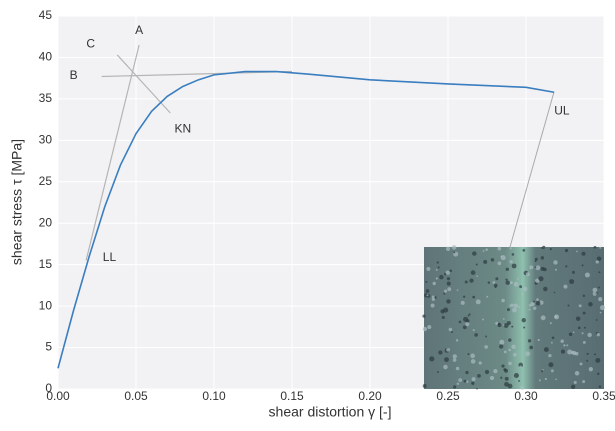 This screenshot has width=615, height=431. Describe the element at coordinates (182, 129) in the screenshot. I see `annotation: KN` at that location.